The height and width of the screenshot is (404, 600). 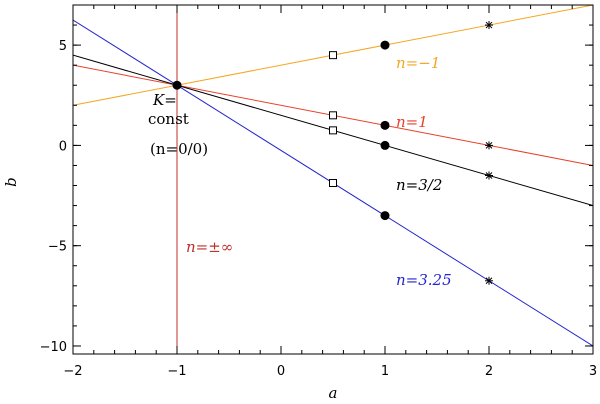 What do you see at coordinates (168, 119) in the screenshot?
I see `annotation-const: const` at bounding box center [168, 119].